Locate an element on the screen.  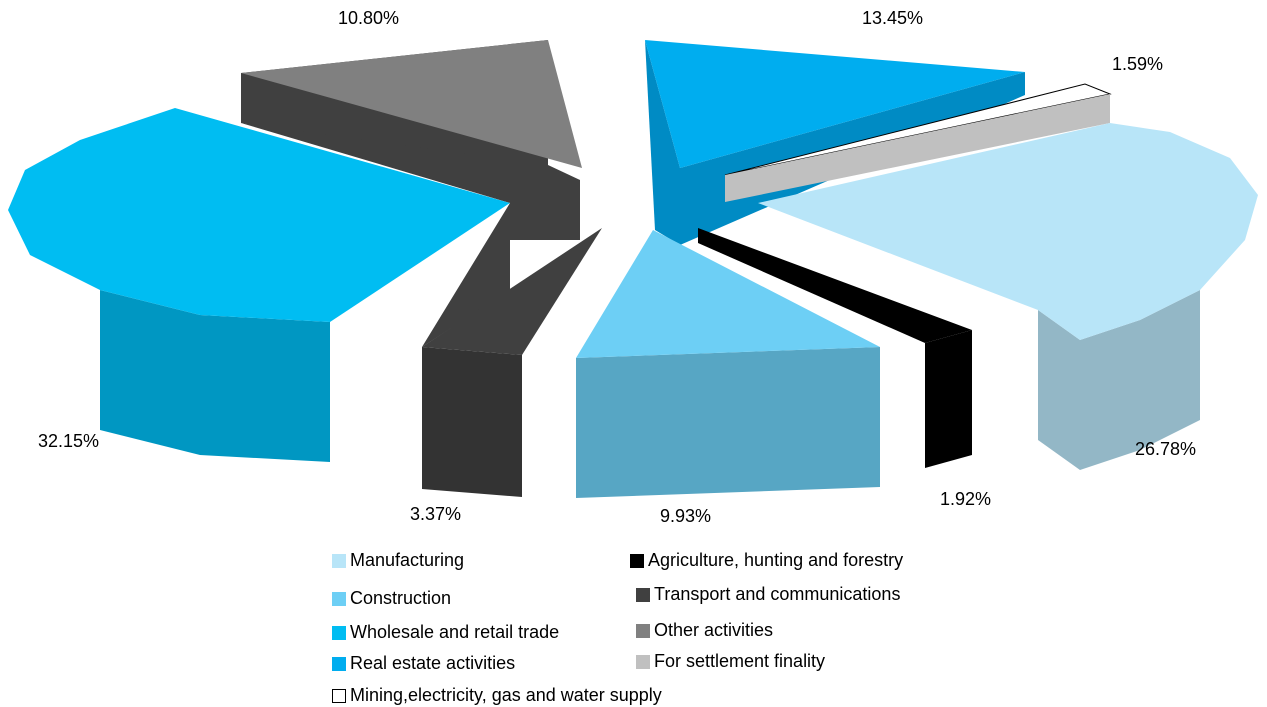
data-label-agriculture-hunting-and-forestry: 1.92% is located at coordinates (965, 499).